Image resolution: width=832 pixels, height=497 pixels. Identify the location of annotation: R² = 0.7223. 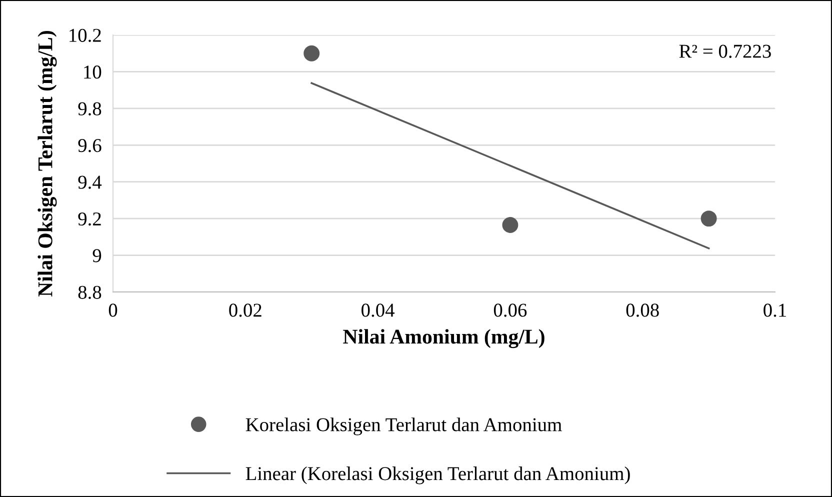
(725, 51).